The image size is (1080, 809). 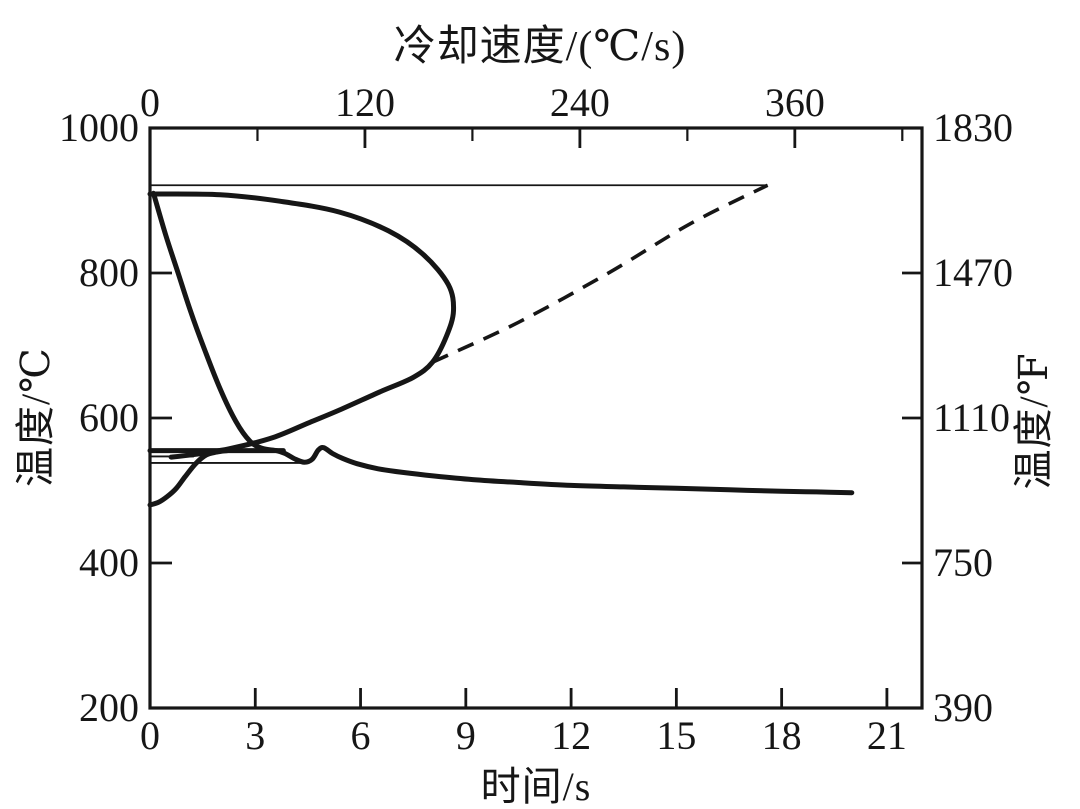 What do you see at coordinates (536, 786) in the screenshot?
I see `bottom-axis-title: 时间/s` at bounding box center [536, 786].